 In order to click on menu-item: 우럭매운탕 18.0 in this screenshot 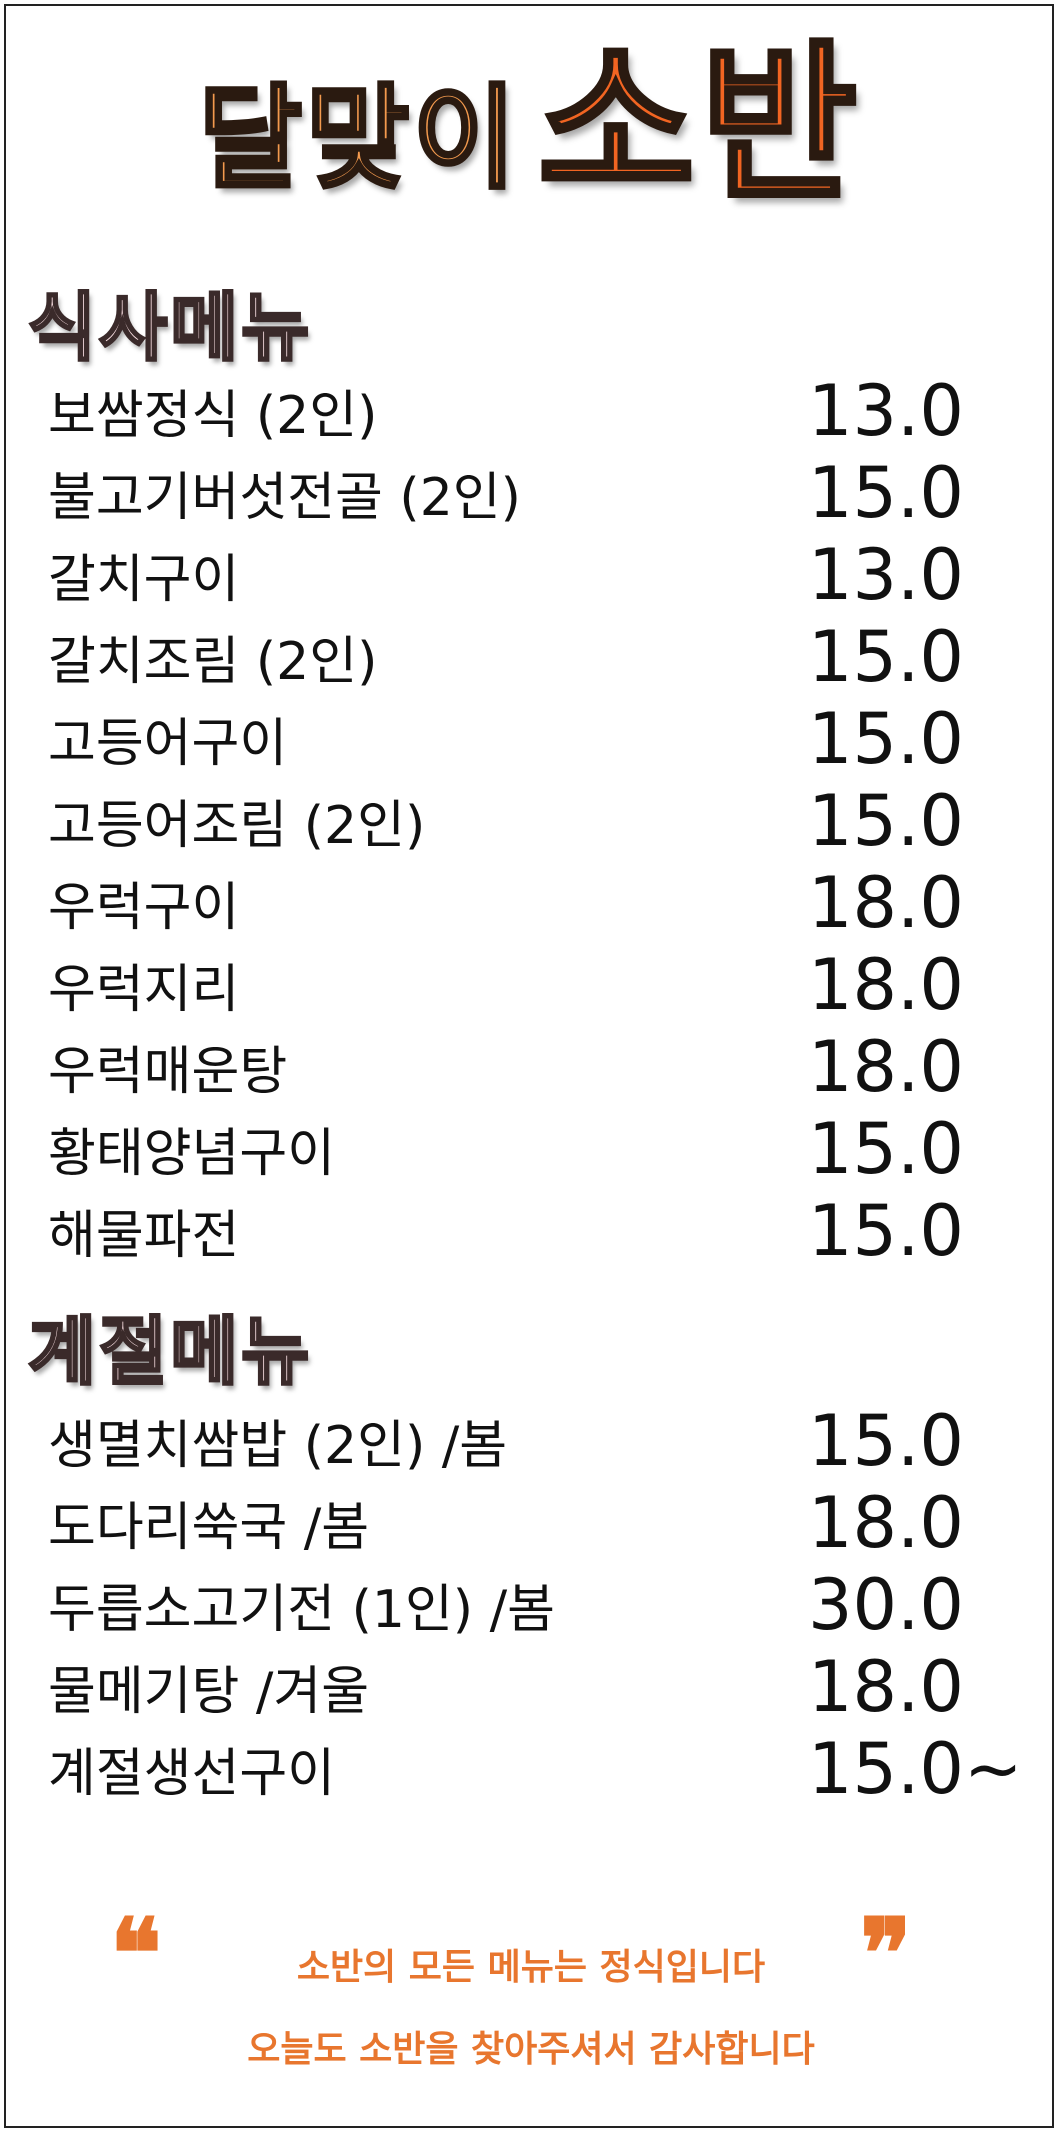, I will do `click(528, 1068)`.